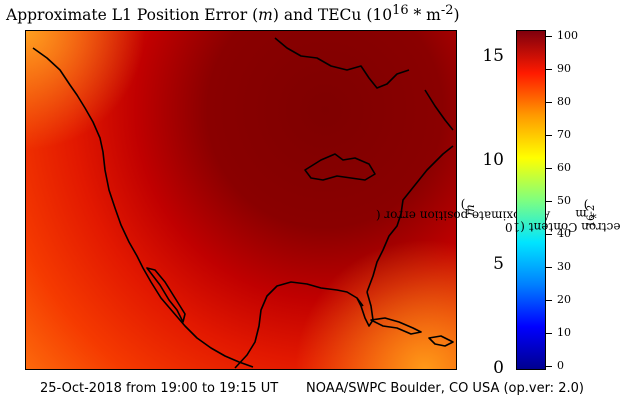 The height and width of the screenshot is (410, 620). What do you see at coordinates (493, 56) in the screenshot?
I see `position-error-tick: 15` at bounding box center [493, 56].